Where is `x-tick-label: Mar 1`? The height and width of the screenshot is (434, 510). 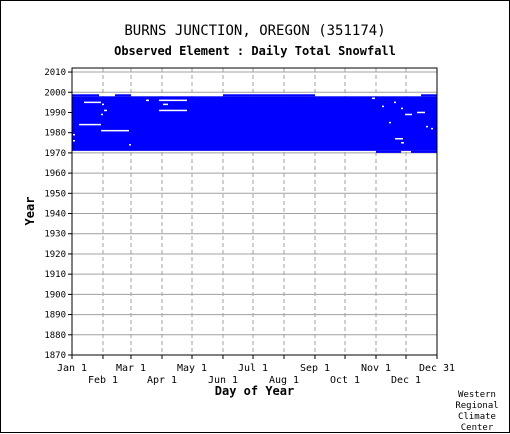
x-tick-label: Mar 1 is located at coordinates (131, 368).